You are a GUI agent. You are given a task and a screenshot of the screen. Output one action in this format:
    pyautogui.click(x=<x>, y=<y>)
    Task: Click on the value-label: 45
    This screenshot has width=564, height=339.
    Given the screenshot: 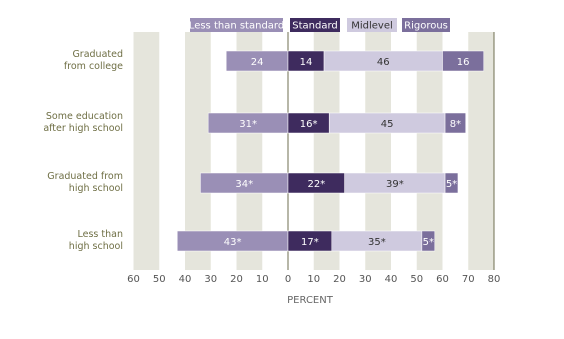 What is the action you would take?
    pyautogui.click(x=387, y=124)
    